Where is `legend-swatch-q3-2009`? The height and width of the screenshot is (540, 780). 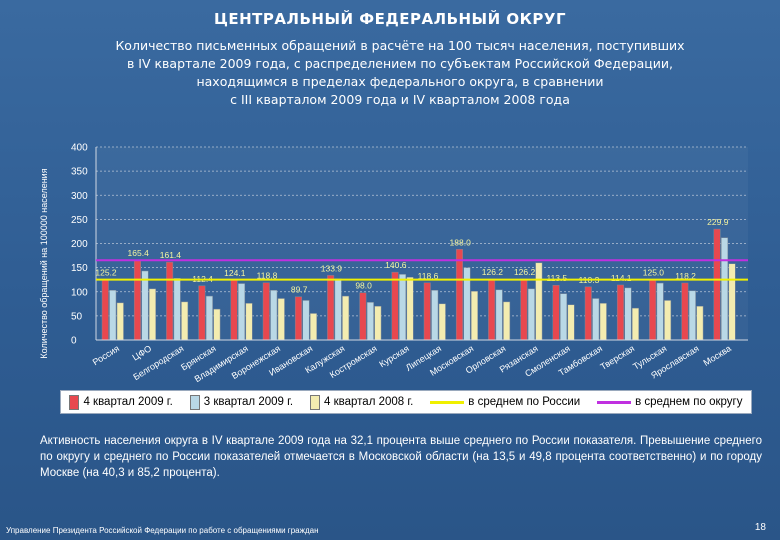 legend-swatch-q3-2009 is located at coordinates (194, 402).